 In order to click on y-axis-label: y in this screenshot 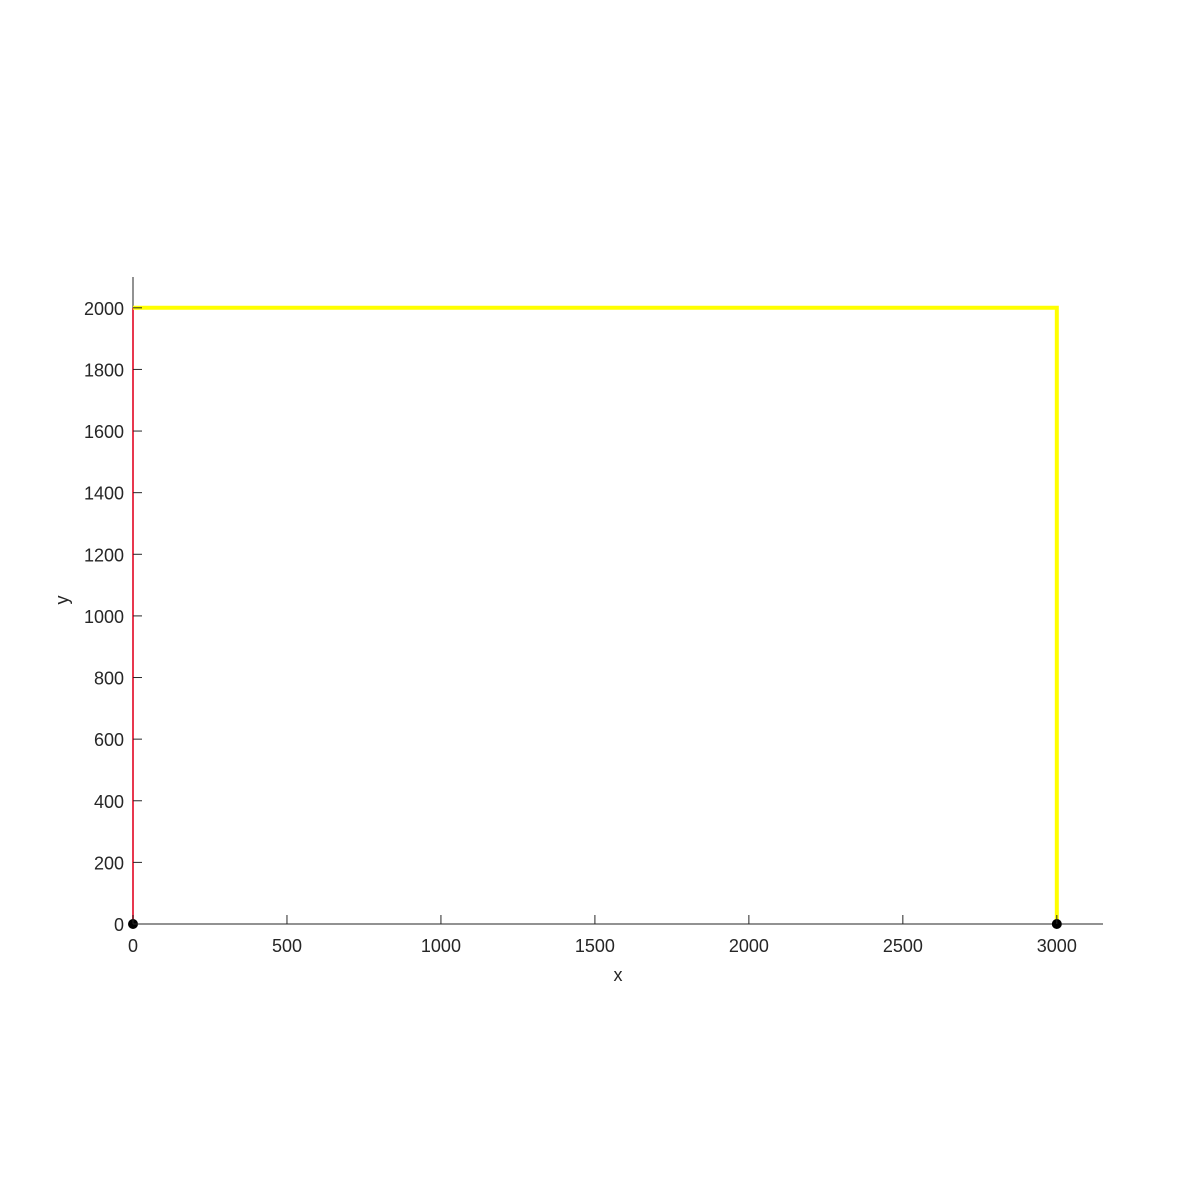, I will do `click(62, 600)`.